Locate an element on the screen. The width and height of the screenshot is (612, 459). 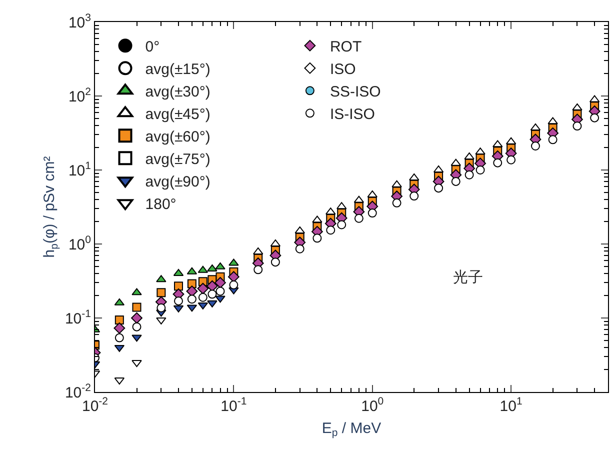
x-tick-label: 10$^{-1}$ is located at coordinates (233, 405).